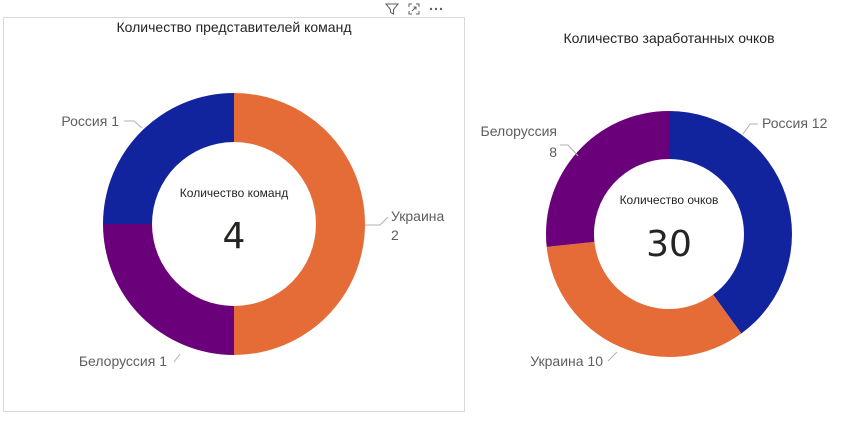 The width and height of the screenshot is (867, 434). What do you see at coordinates (234, 27) in the screenshot?
I see `chart-title-teams: Количество представителей команд` at bounding box center [234, 27].